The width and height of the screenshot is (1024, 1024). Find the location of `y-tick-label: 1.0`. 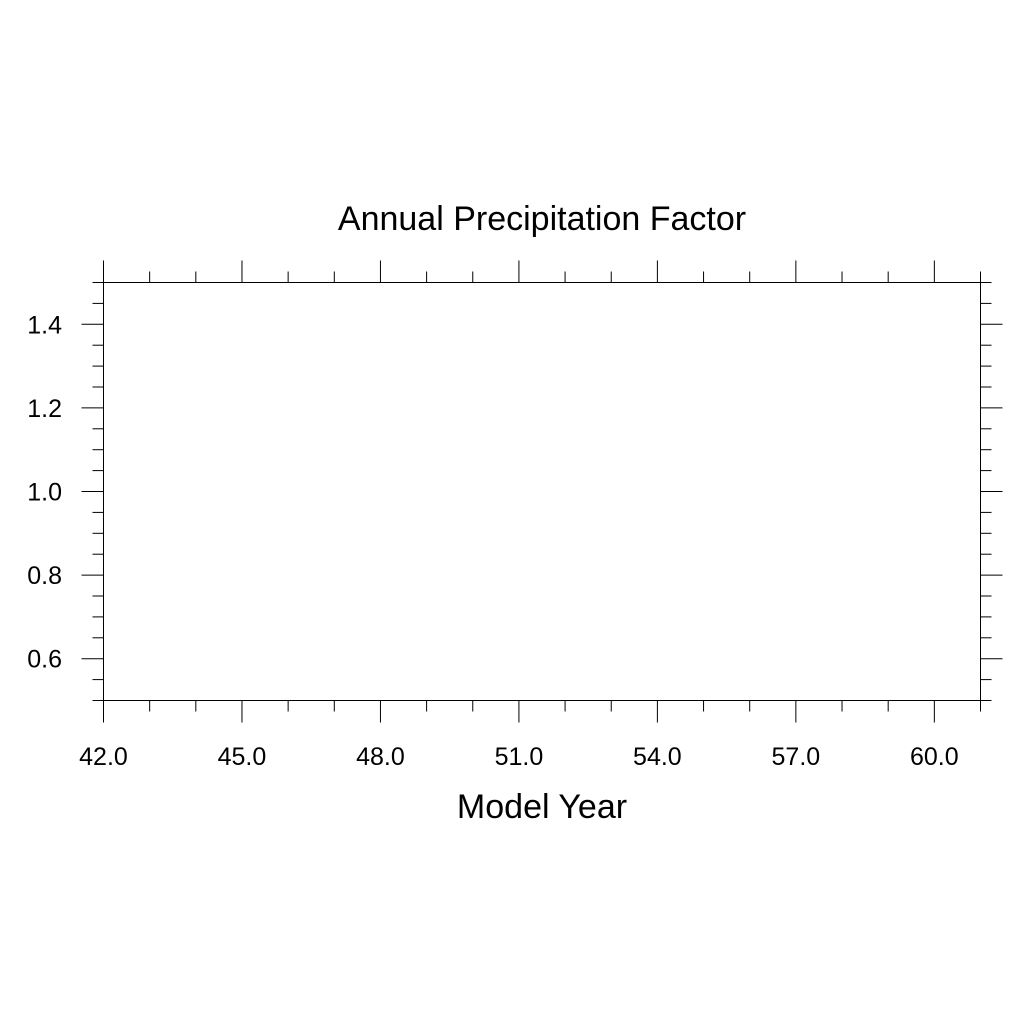

y-tick-label: 1.0 is located at coordinates (44, 493).